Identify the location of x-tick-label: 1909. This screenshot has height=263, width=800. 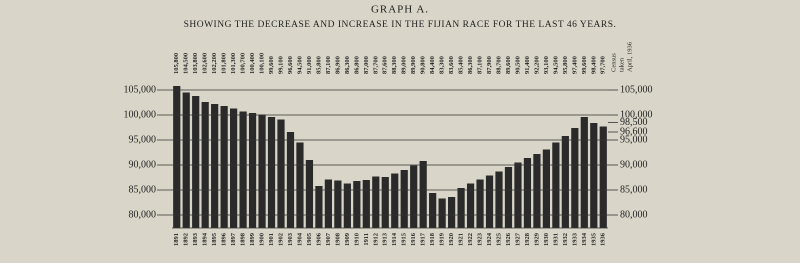
(347, 239).